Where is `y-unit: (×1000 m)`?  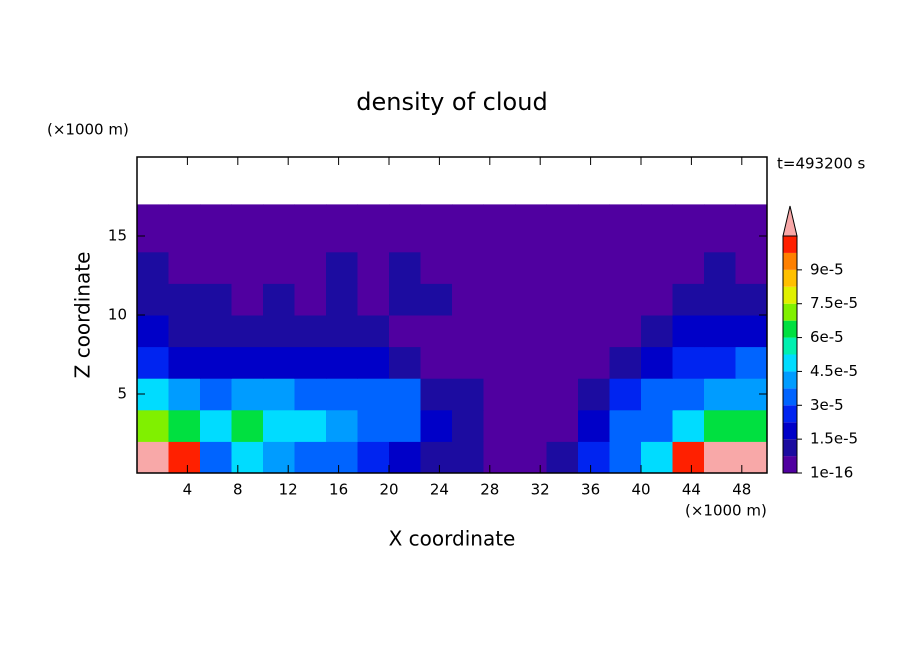 y-unit: (×1000 m) is located at coordinates (88, 130).